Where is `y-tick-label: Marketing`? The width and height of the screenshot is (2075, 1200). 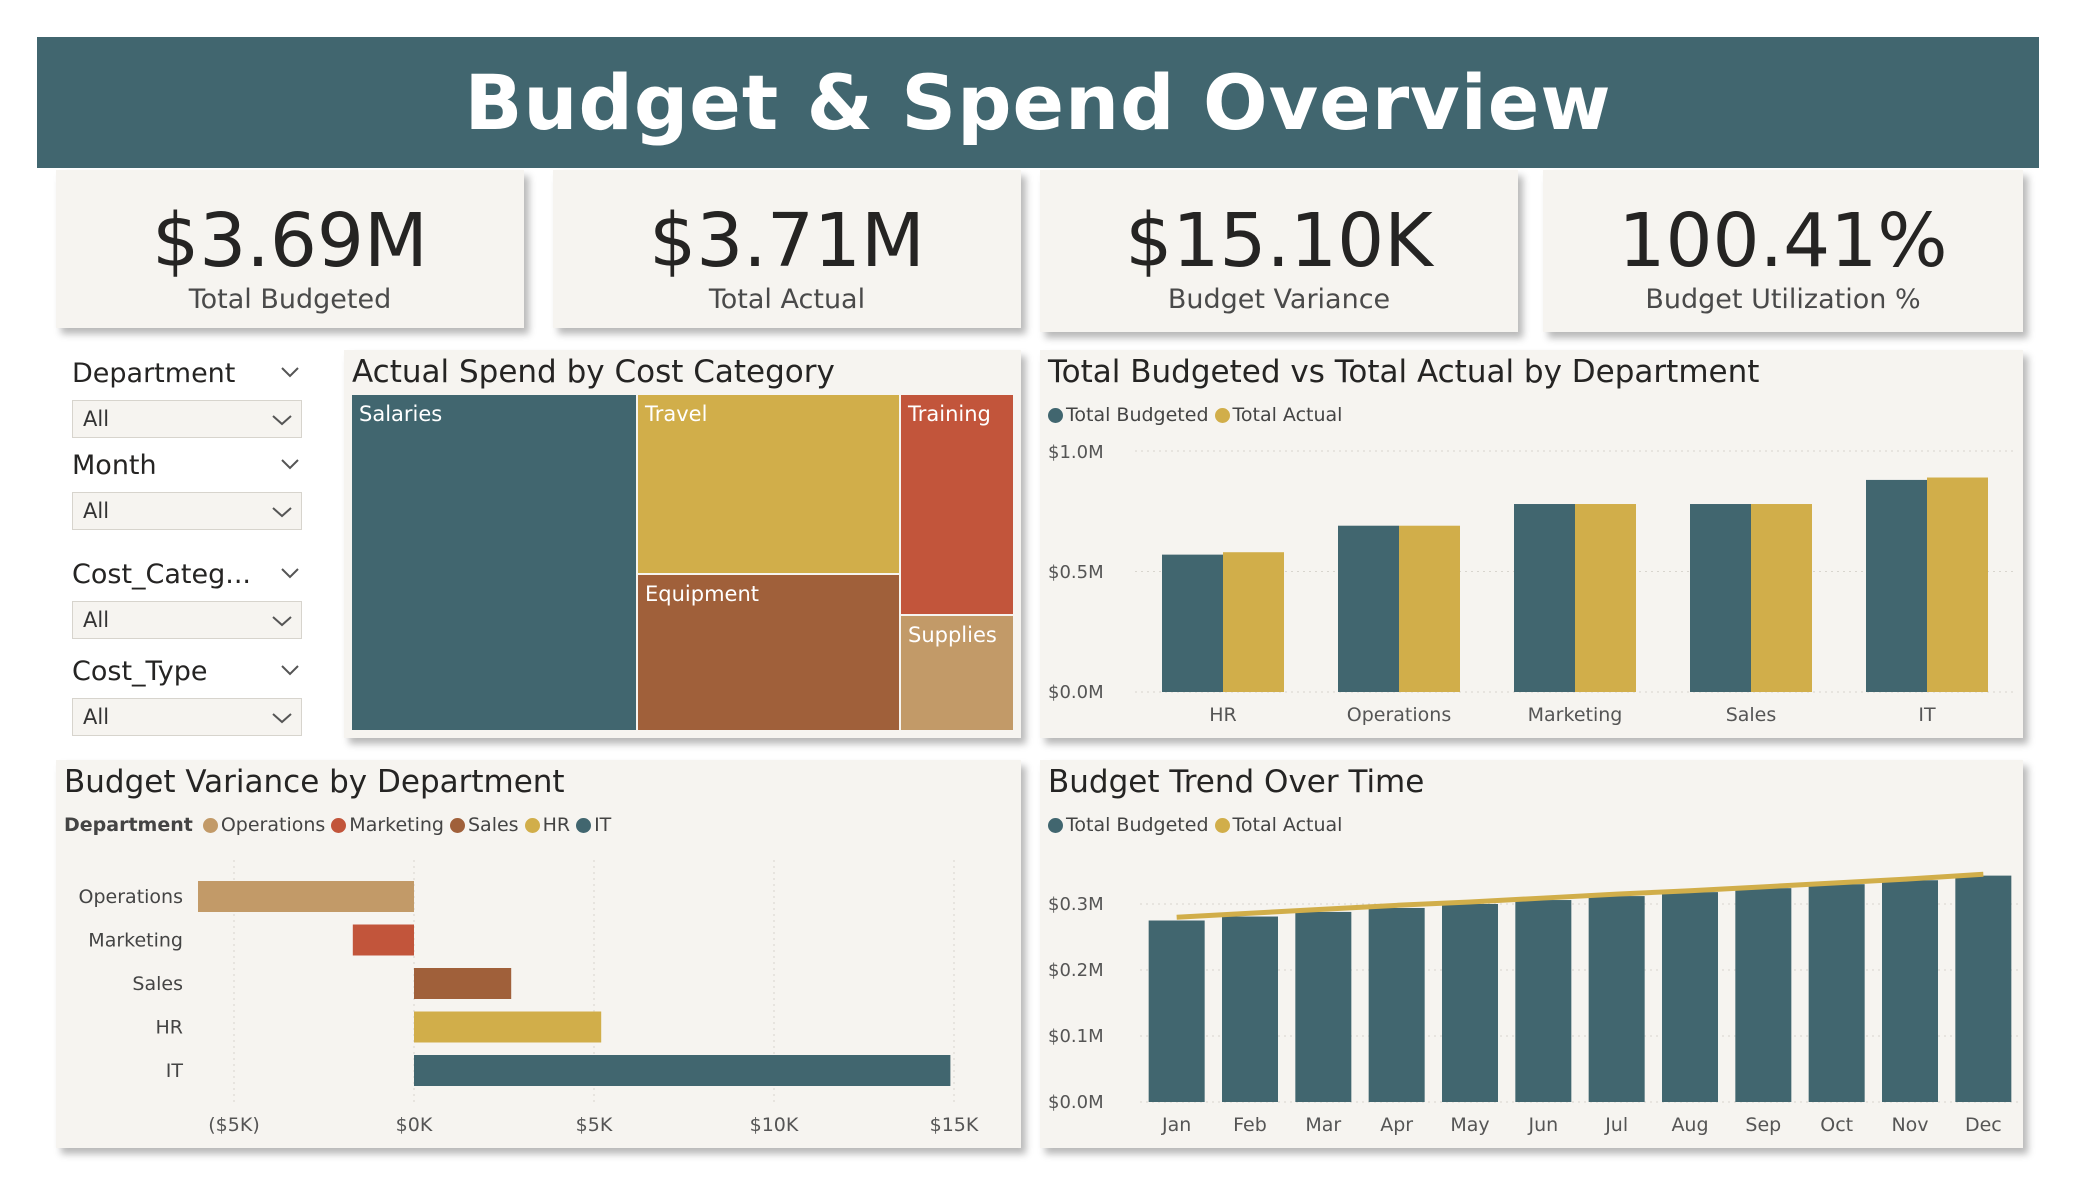 y-tick-label: Marketing is located at coordinates (135, 941).